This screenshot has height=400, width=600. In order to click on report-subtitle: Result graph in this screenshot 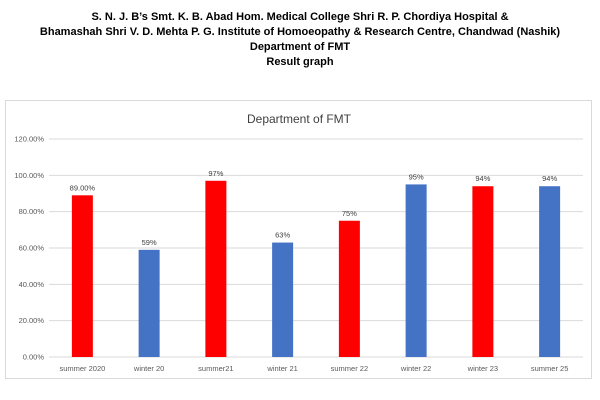, I will do `click(300, 62)`.